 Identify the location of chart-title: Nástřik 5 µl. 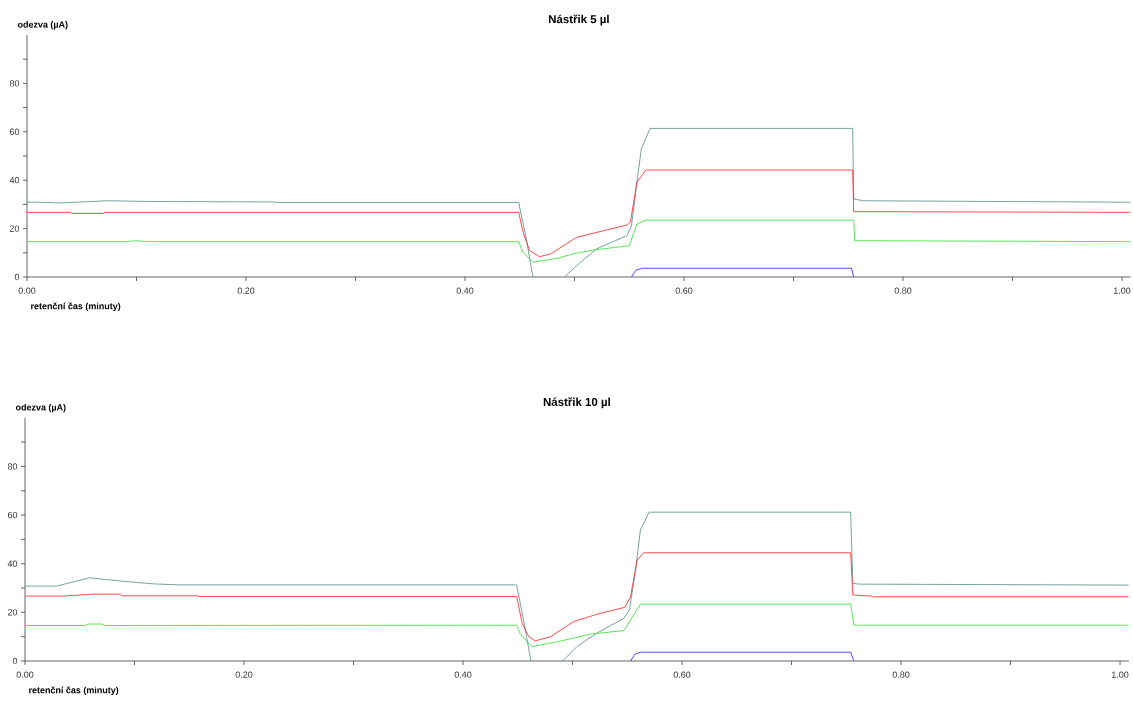
(578, 20).